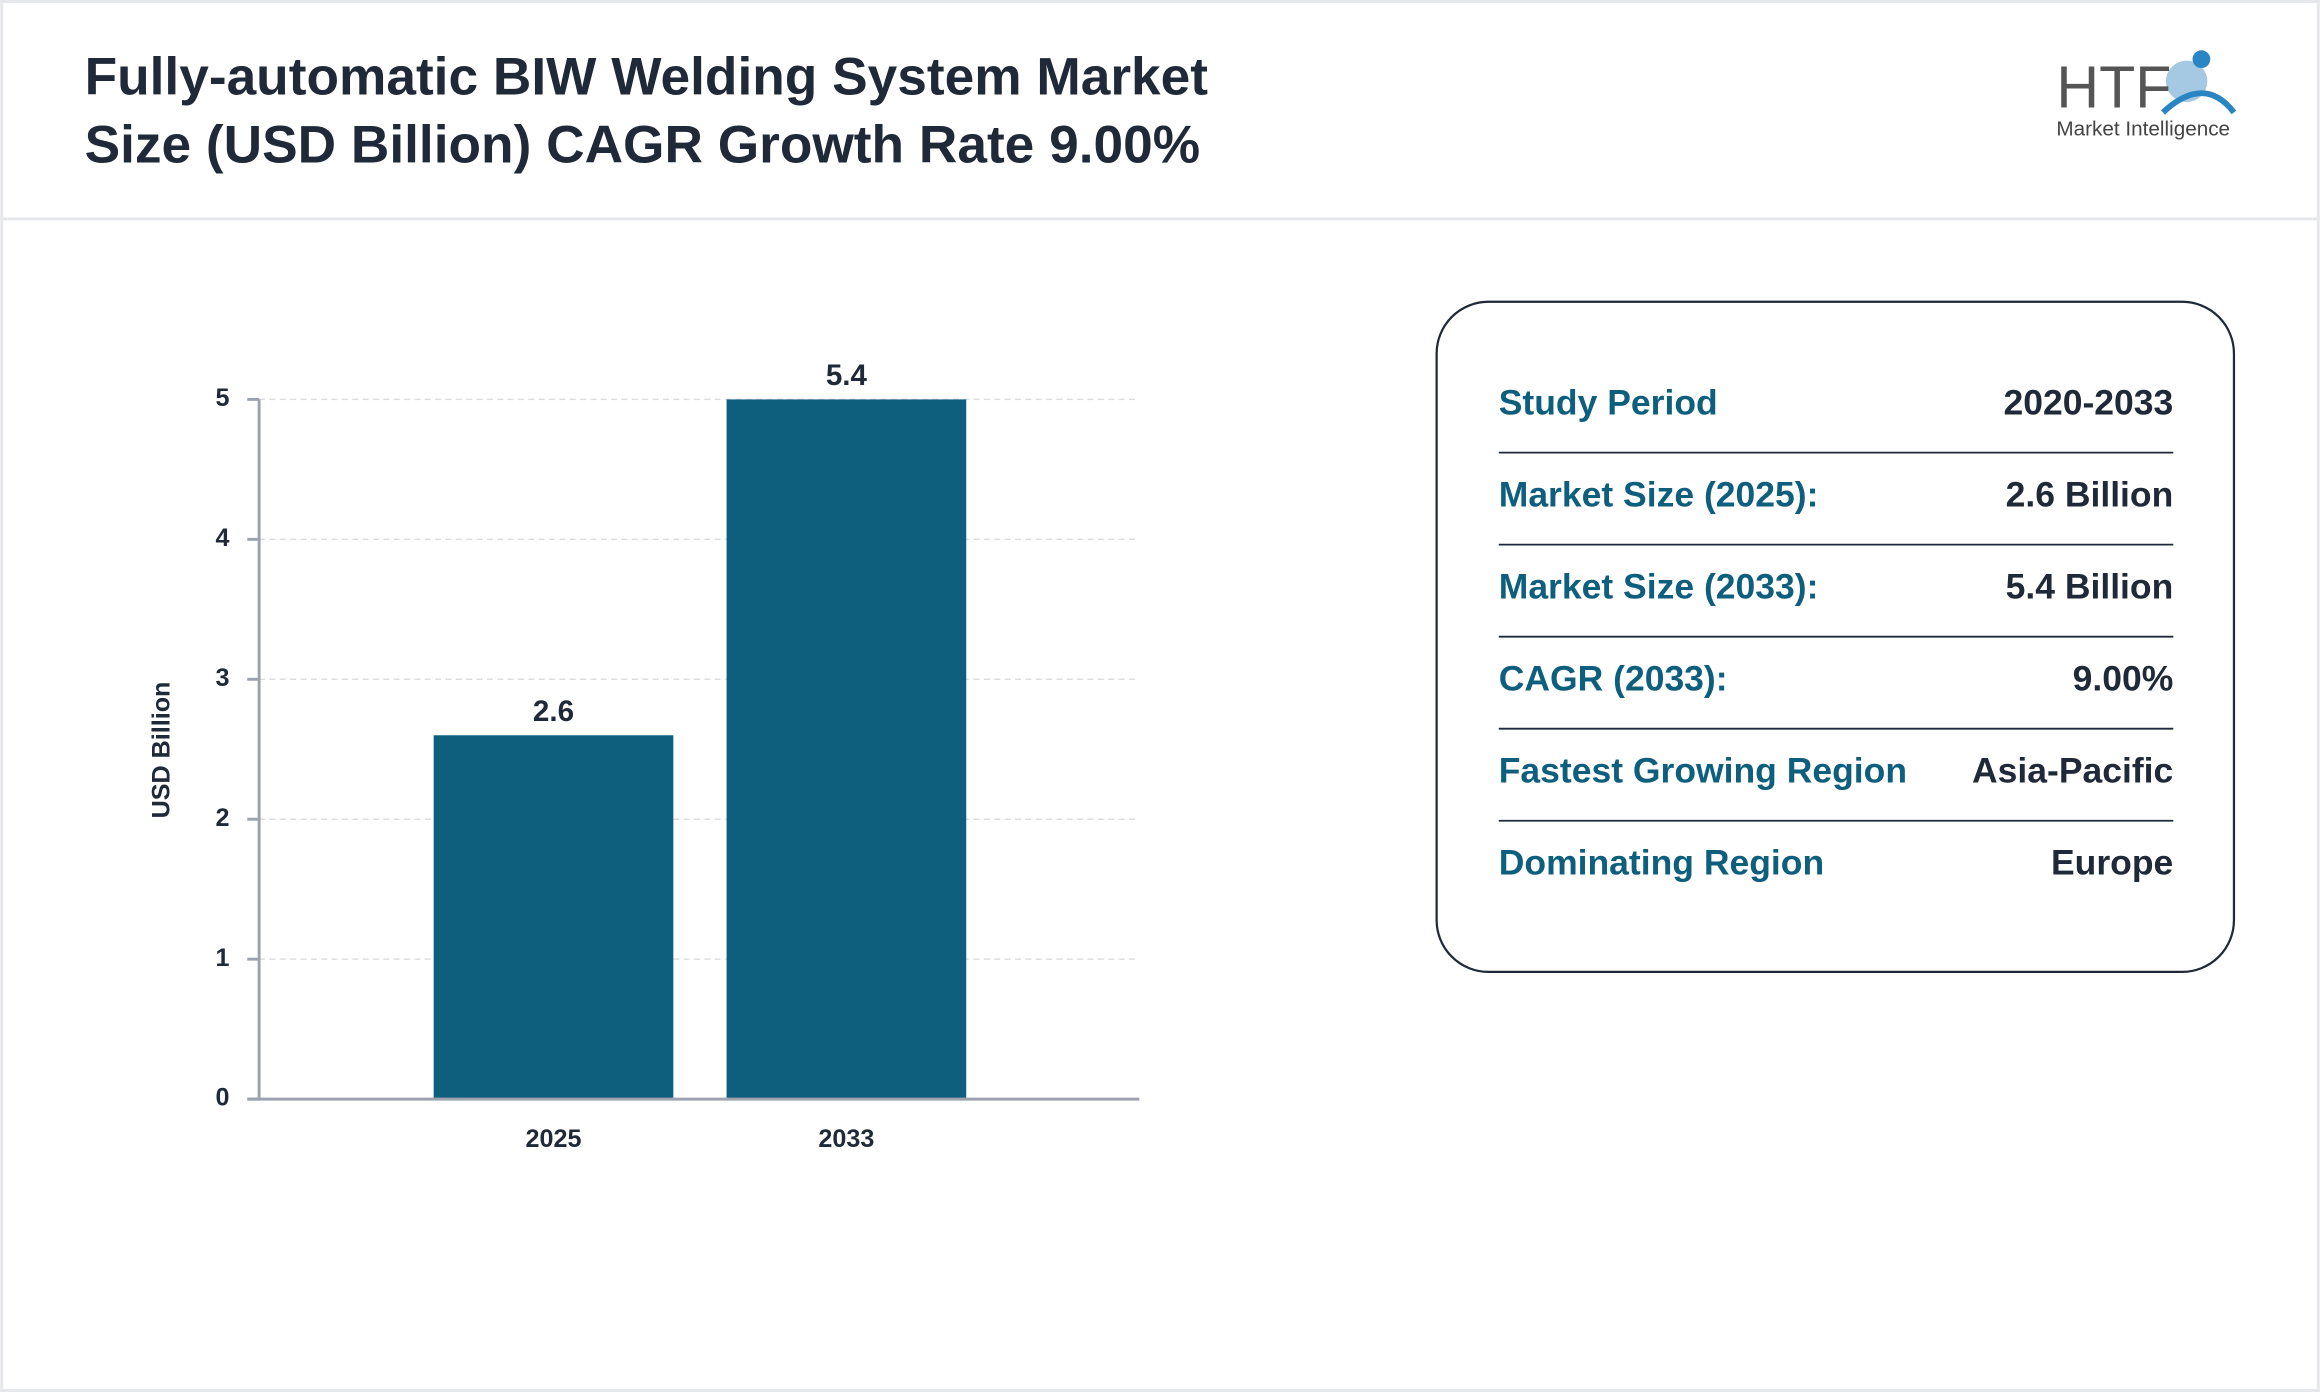 Image resolution: width=2320 pixels, height=1392 pixels. I want to click on info-label: Market Size (2025):, so click(1659, 495).